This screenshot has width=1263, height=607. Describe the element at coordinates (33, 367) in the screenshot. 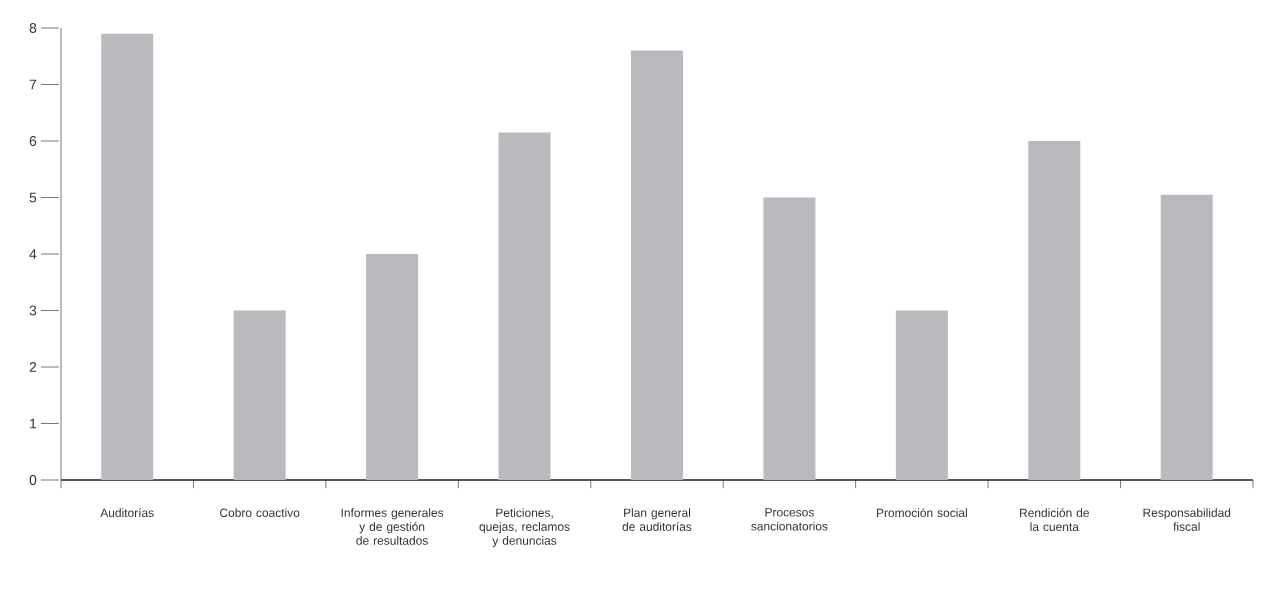

I see `y-tick-label: 2` at that location.